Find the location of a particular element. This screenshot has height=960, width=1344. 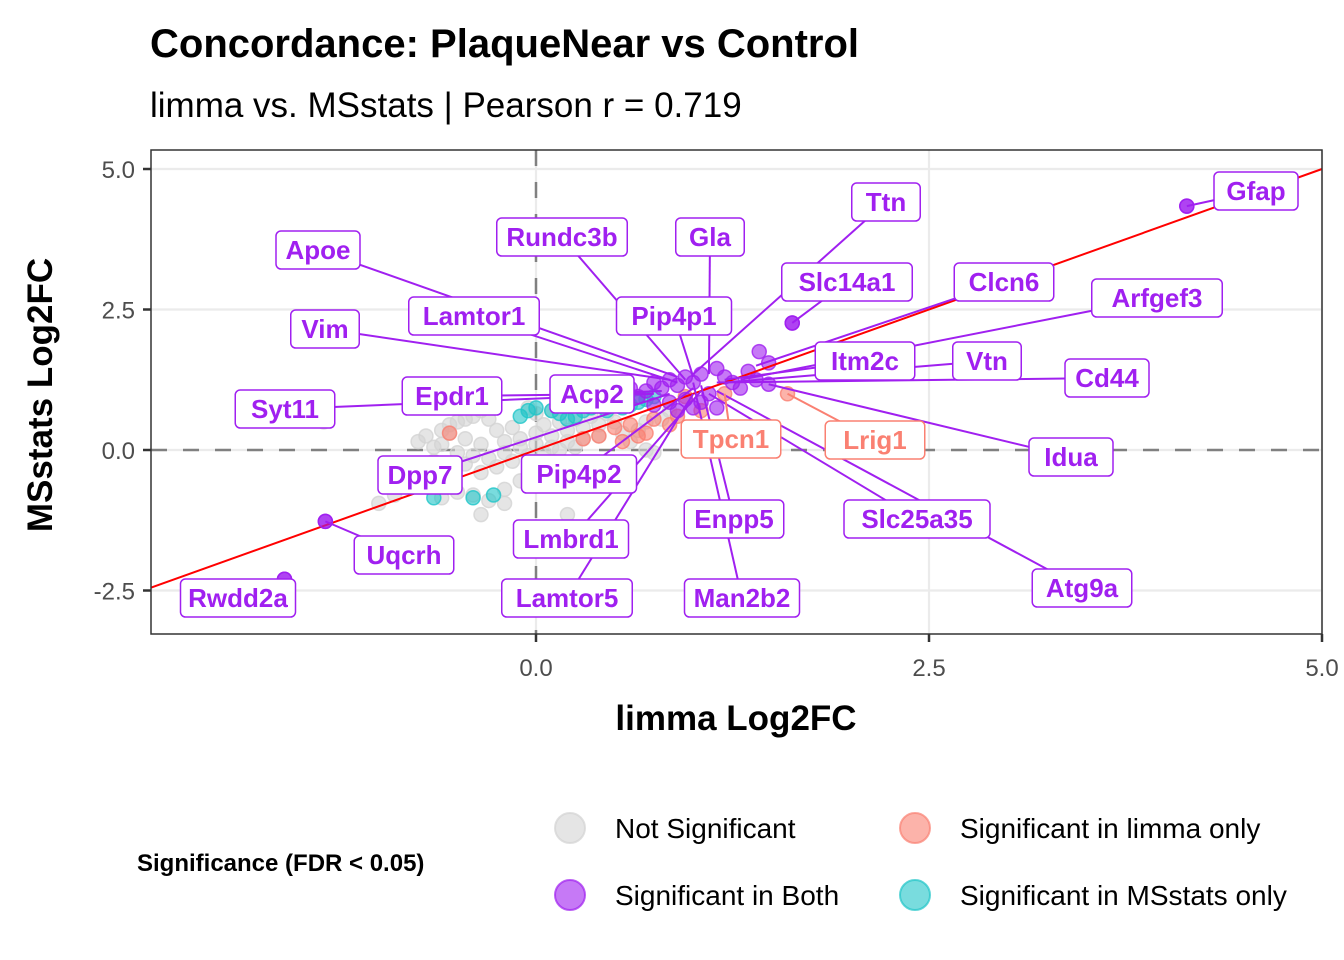

chart-subtitle: limma vs. MSstats | Pearson r = 0.719 is located at coordinates (446, 105).